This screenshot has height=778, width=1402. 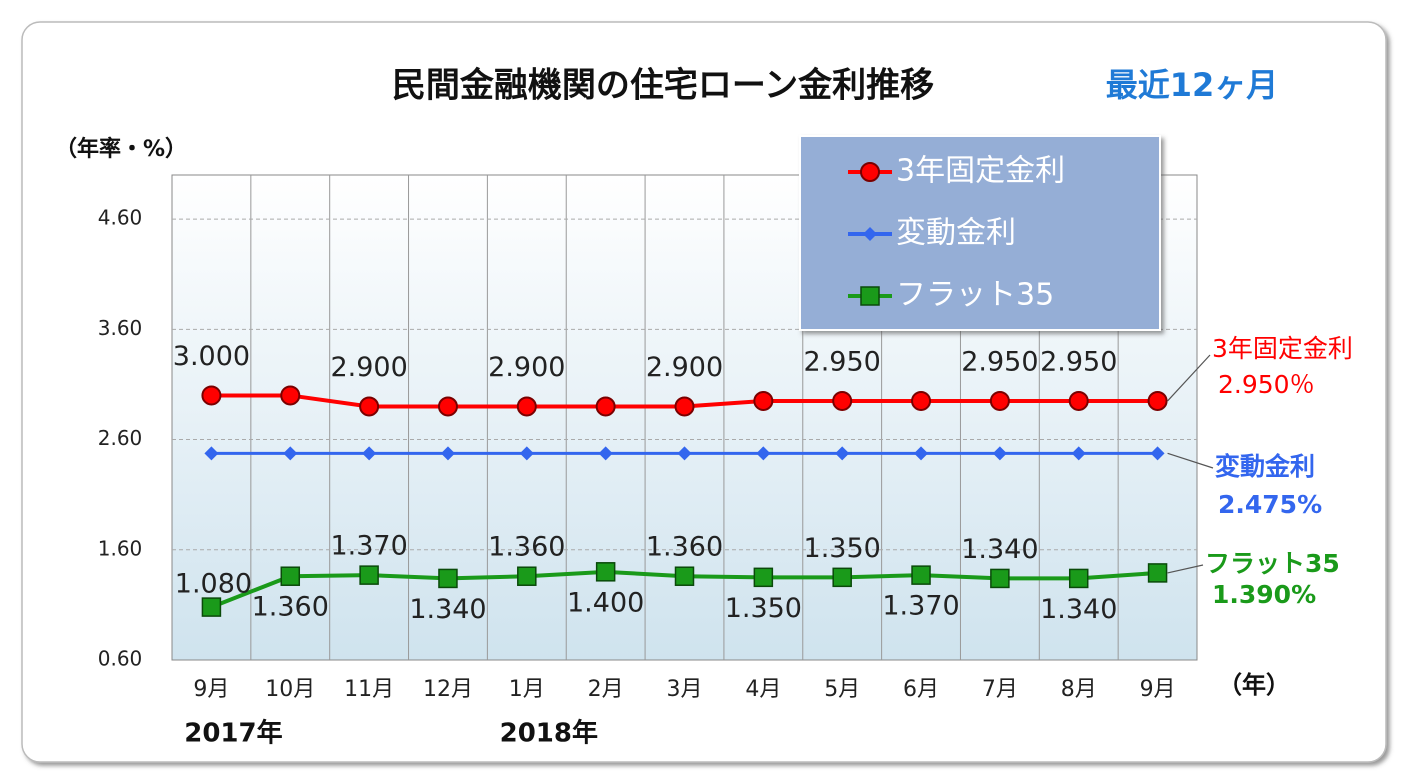 What do you see at coordinates (1270, 504) in the screenshot?
I see `end-value: 2.475%` at bounding box center [1270, 504].